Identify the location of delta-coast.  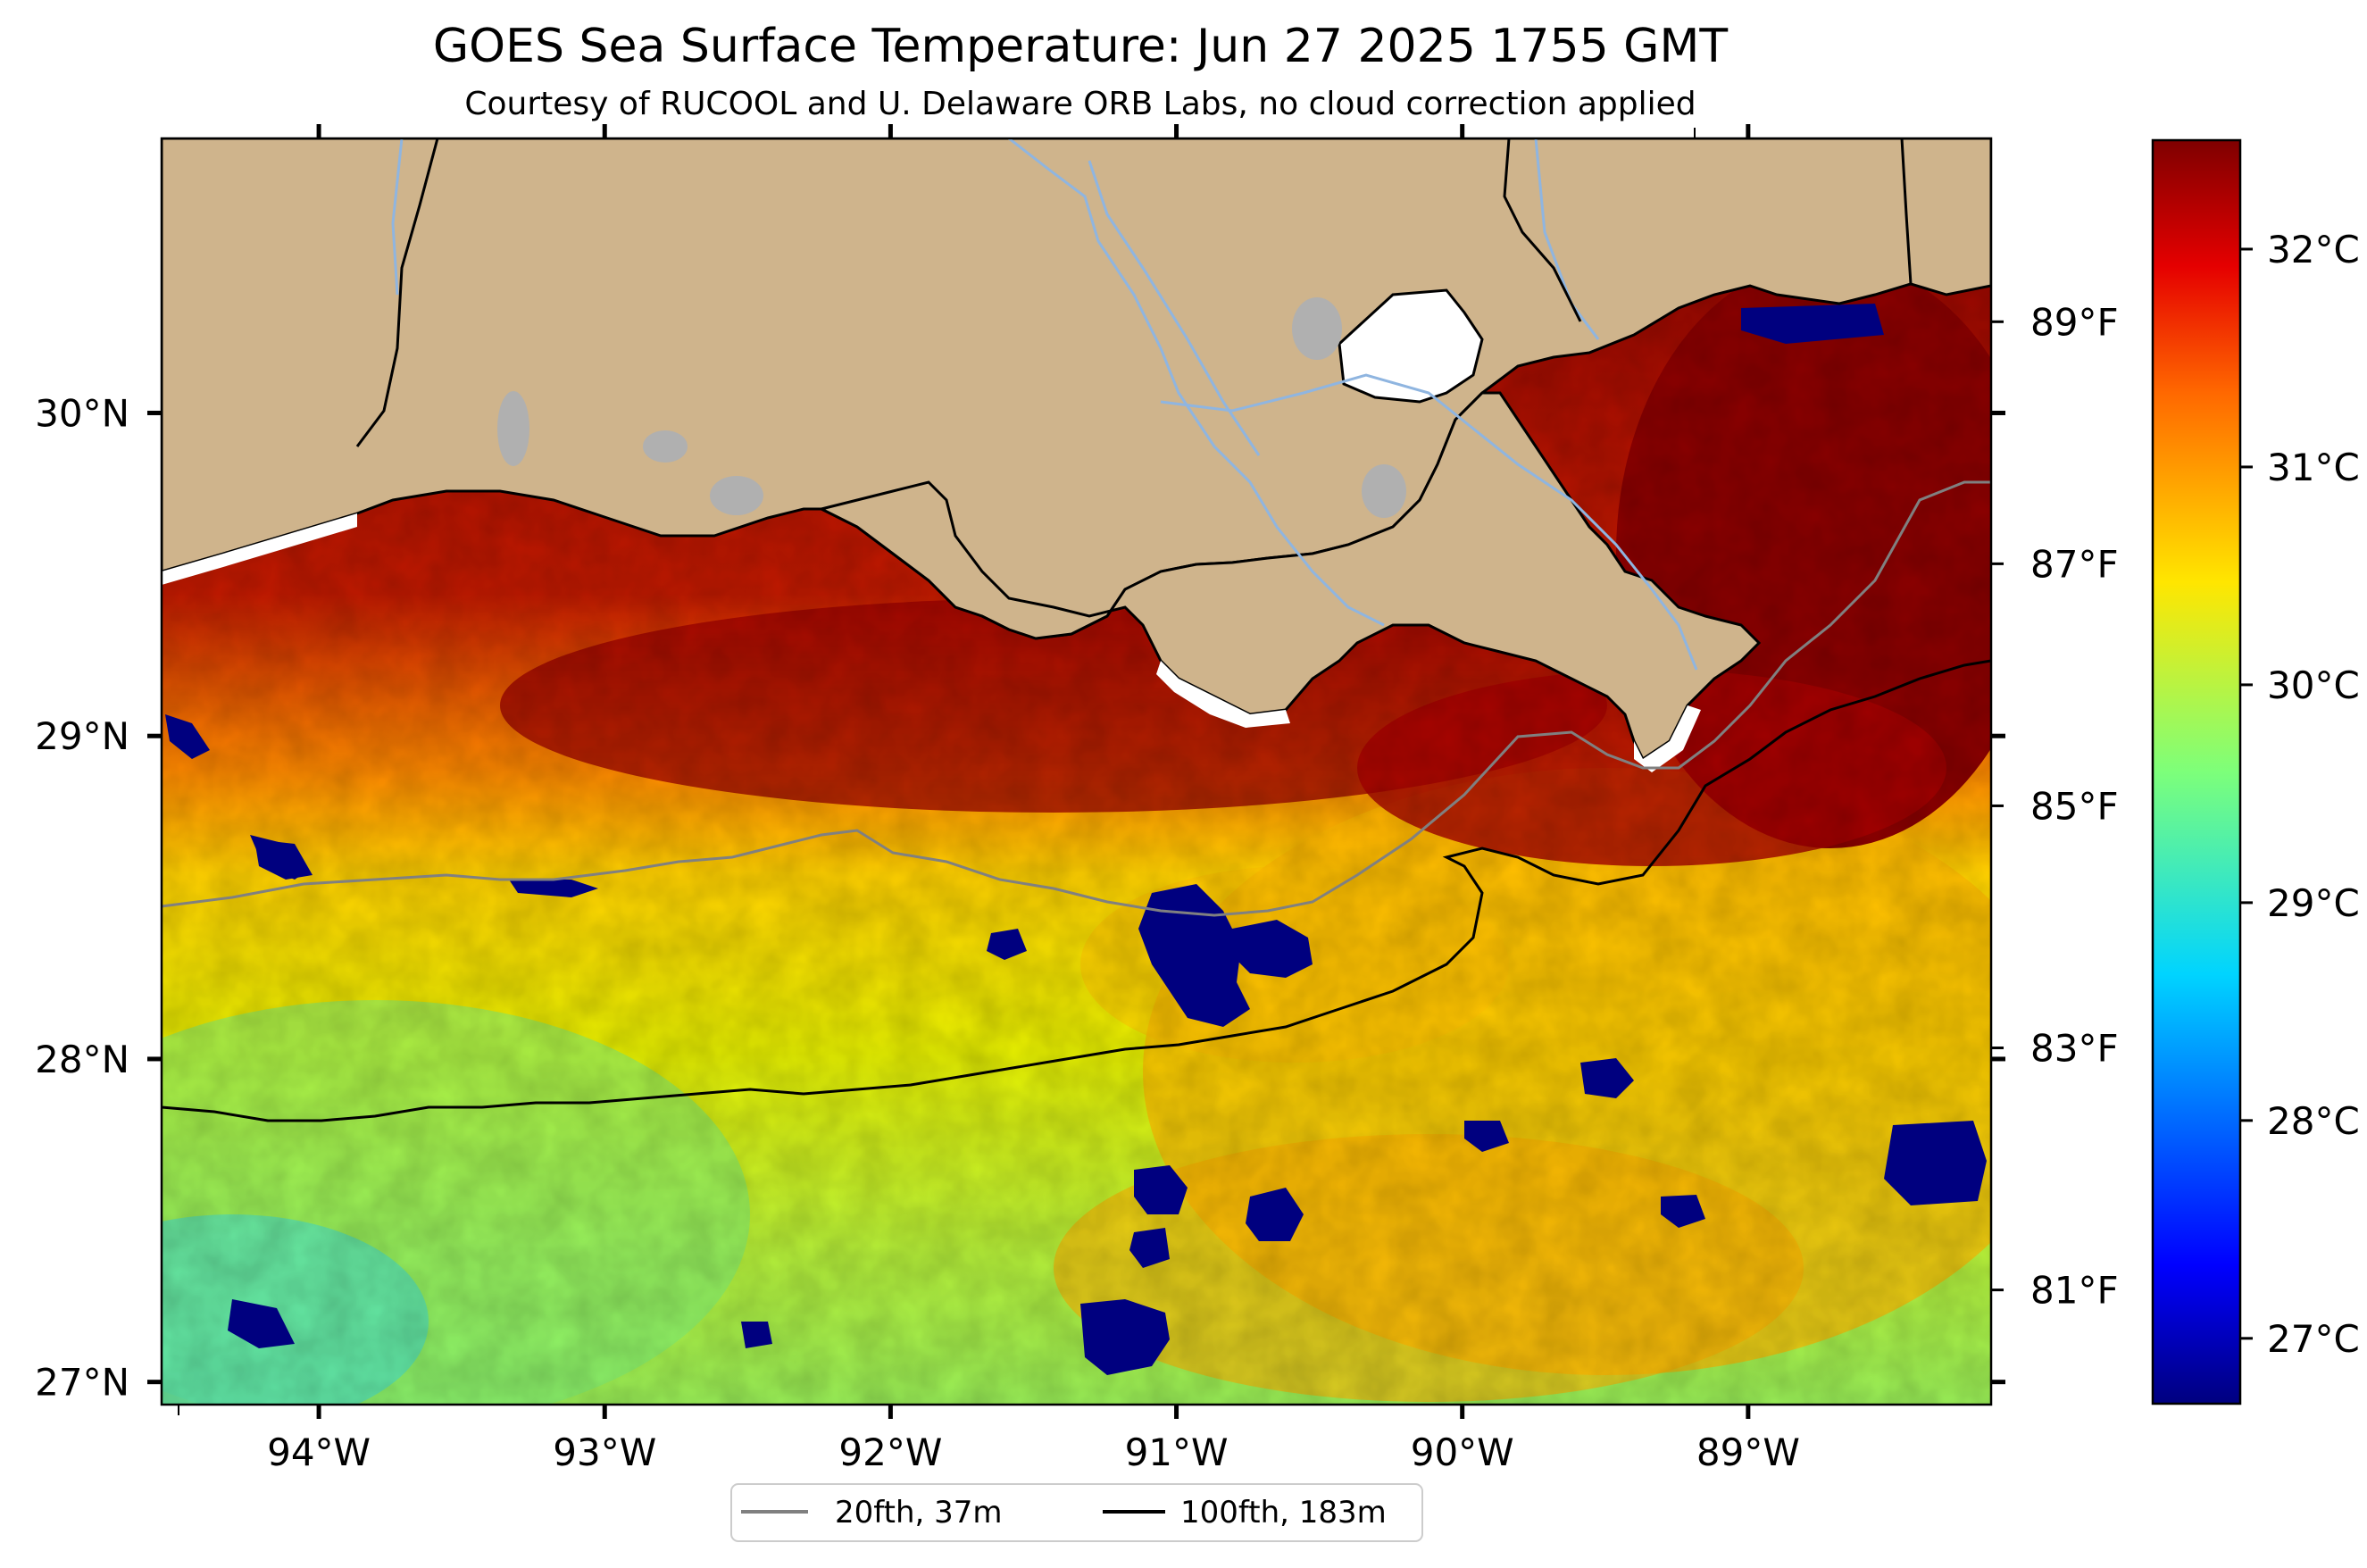
(1289, 577).